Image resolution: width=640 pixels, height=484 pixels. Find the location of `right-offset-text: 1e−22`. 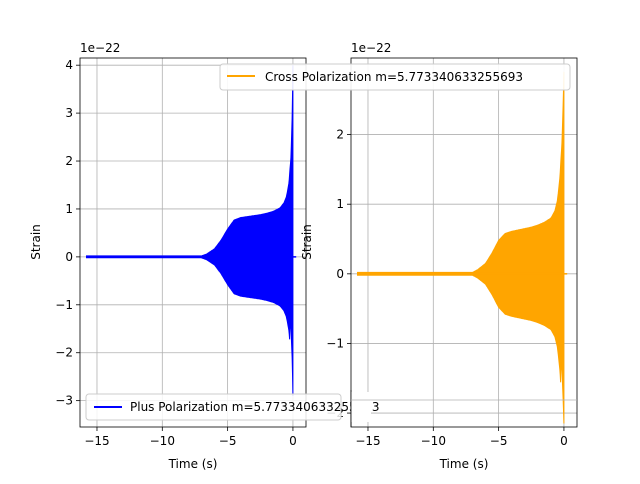

right-offset-text: 1e−22 is located at coordinates (371, 48).